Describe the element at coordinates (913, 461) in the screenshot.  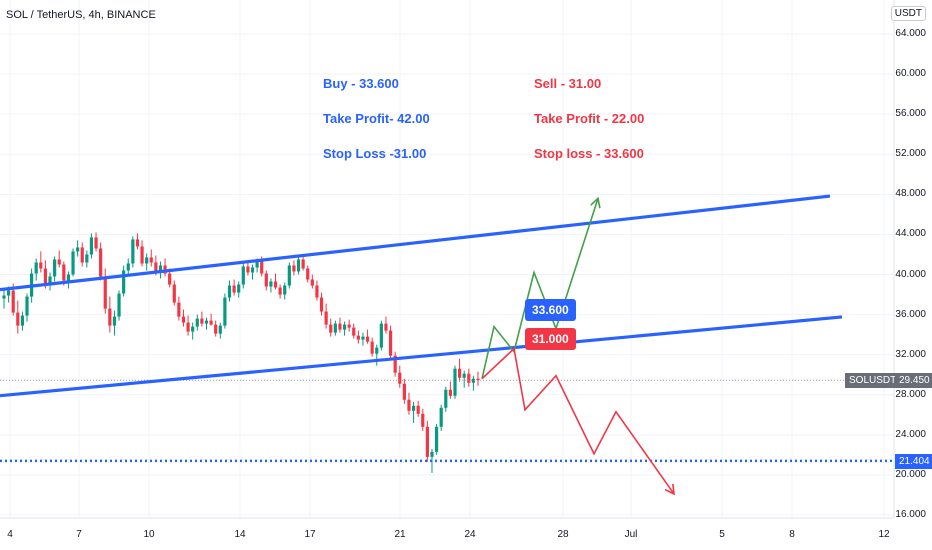
I see `support-price-label: 21.404` at that location.